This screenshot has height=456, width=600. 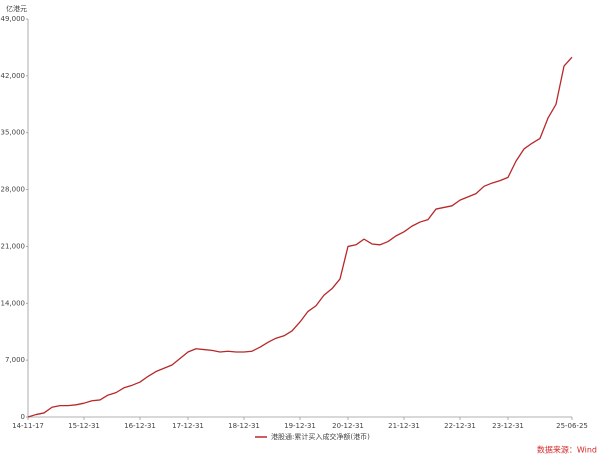 What do you see at coordinates (572, 426) in the screenshot?
I see `x-tick-label: 25-06-25` at bounding box center [572, 426].